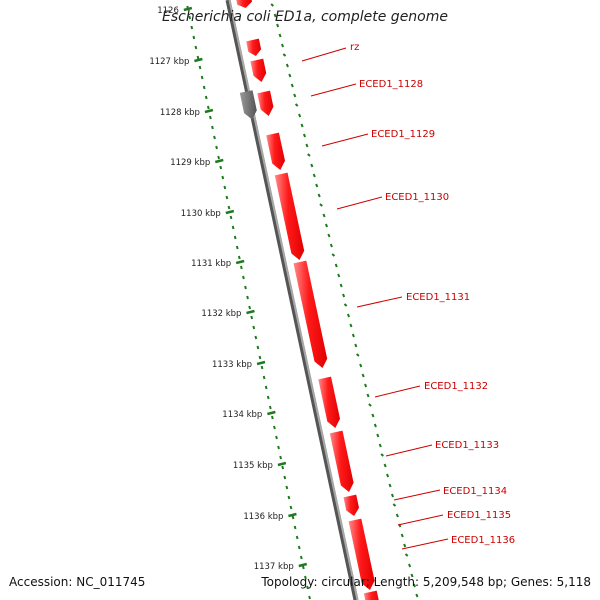 Image resolution: width=600 pixels, height=600 pixels. What do you see at coordinates (456, 386) in the screenshot?
I see `gene-label: ECED1_1132` at bounding box center [456, 386].